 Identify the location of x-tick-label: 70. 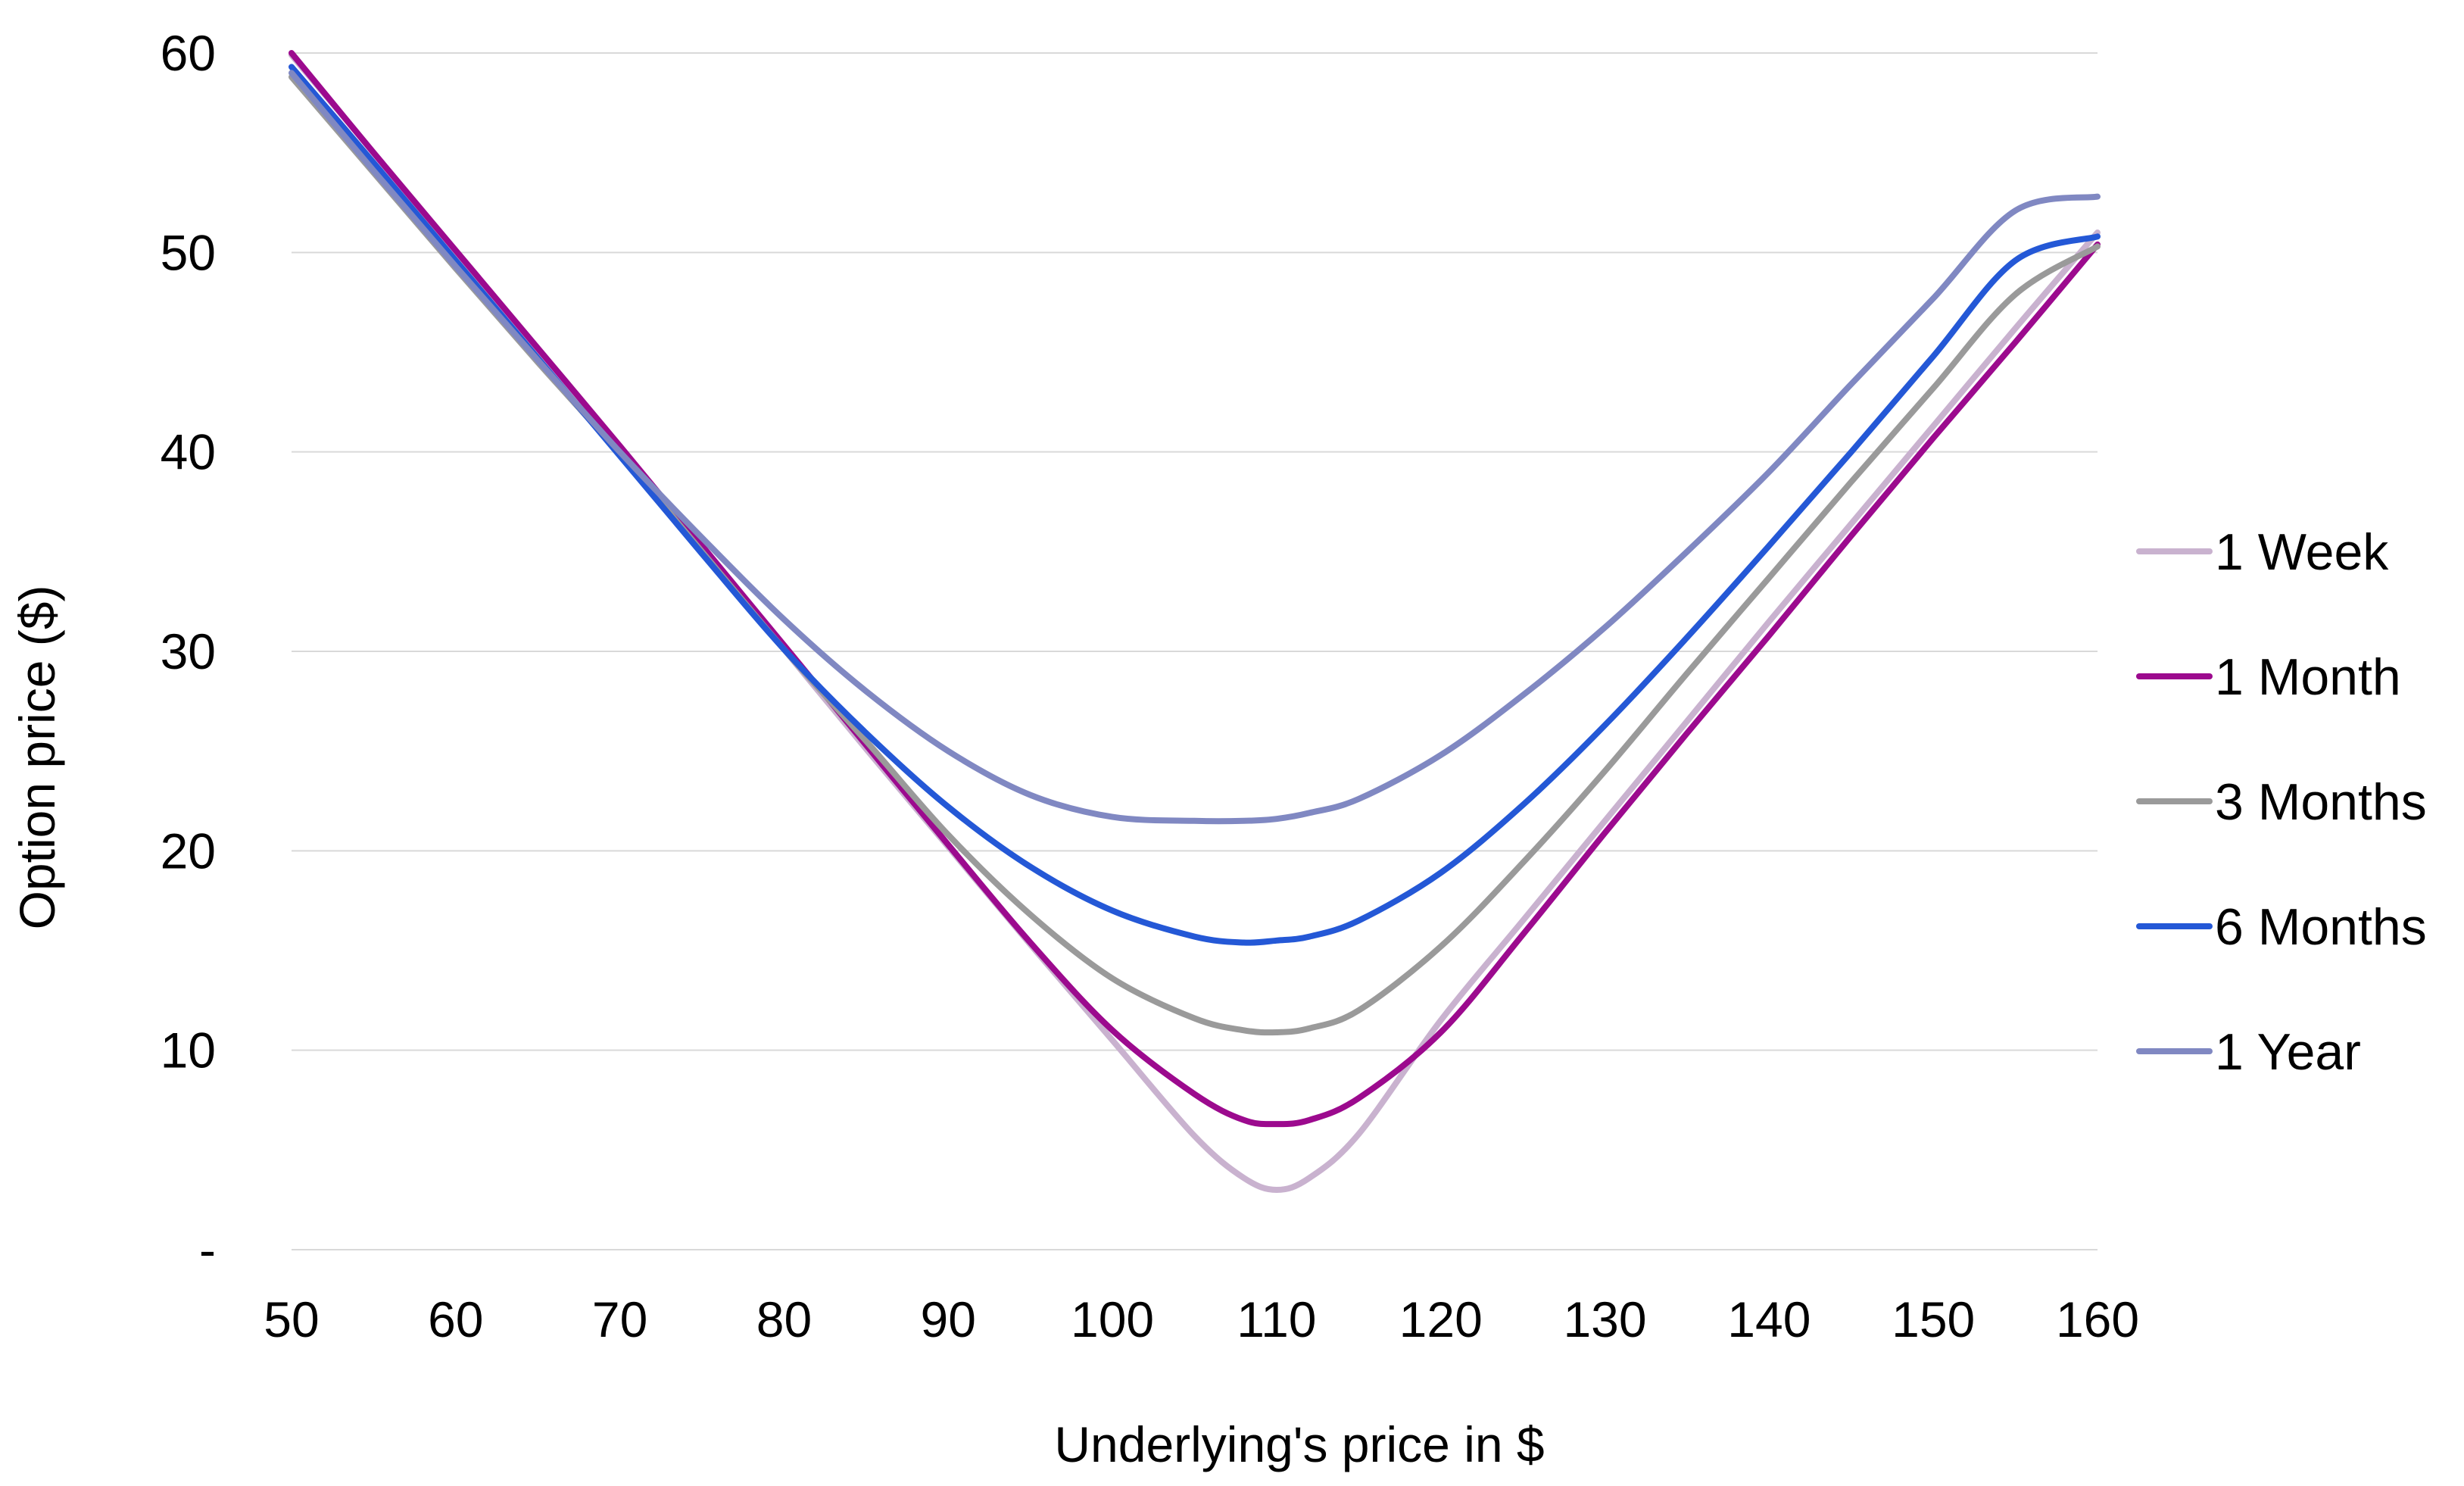
(619, 1319).